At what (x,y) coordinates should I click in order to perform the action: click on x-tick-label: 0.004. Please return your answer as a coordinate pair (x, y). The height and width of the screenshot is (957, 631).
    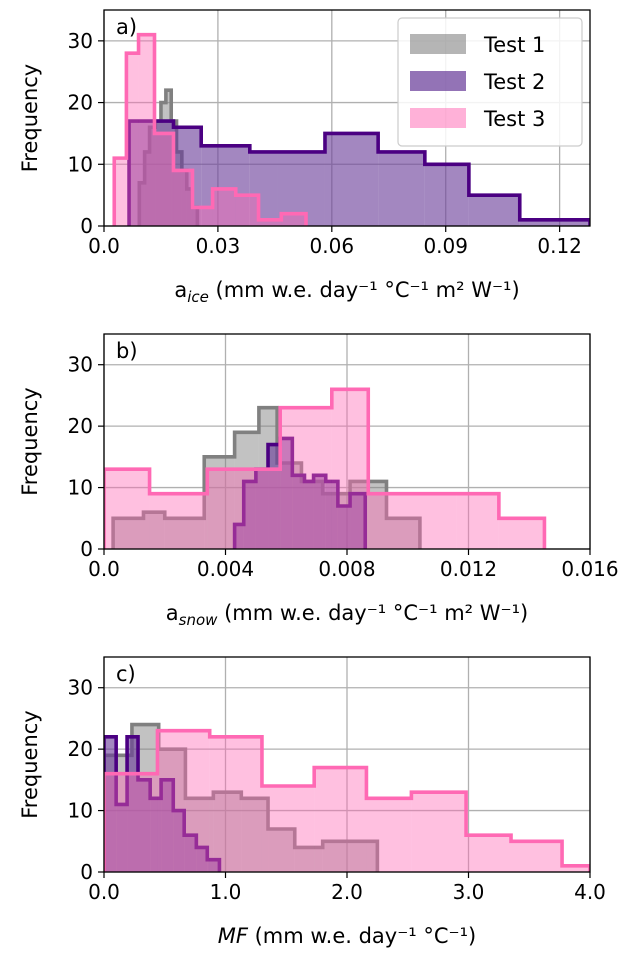
    Looking at the image, I should click on (225, 569).